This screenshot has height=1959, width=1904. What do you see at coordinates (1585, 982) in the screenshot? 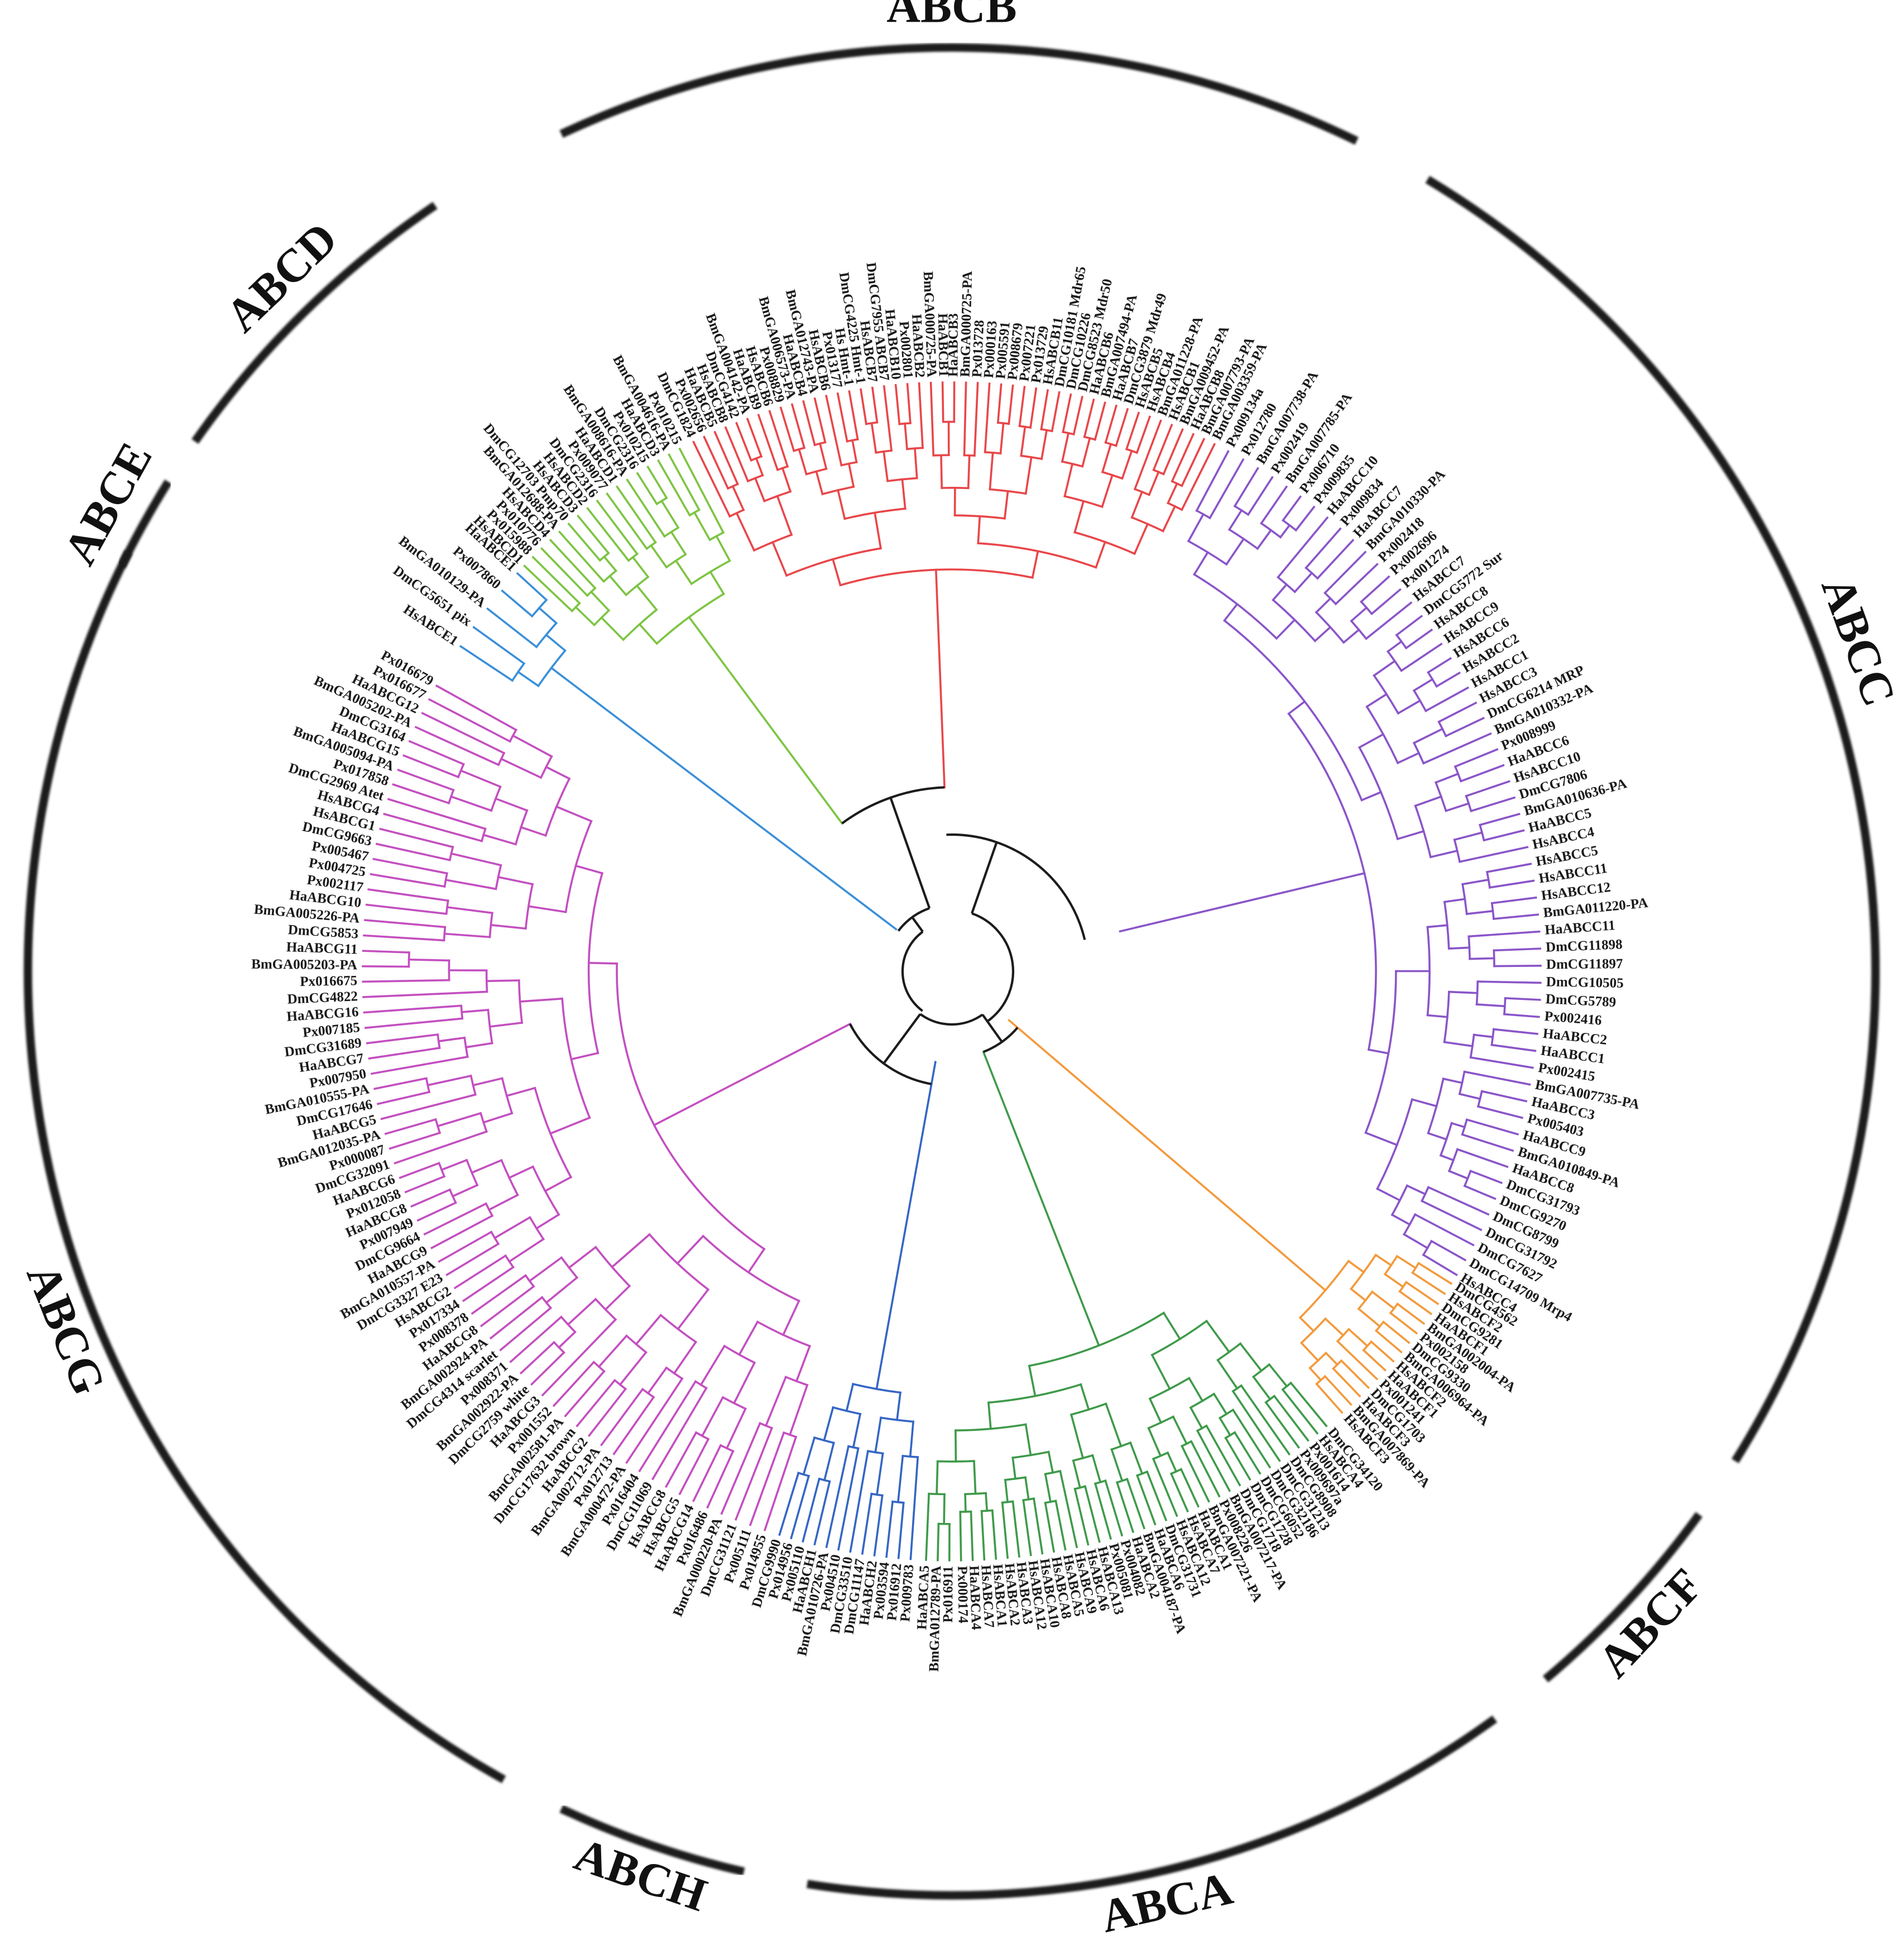
I see `leaf-label: DmCG10505` at bounding box center [1585, 982].